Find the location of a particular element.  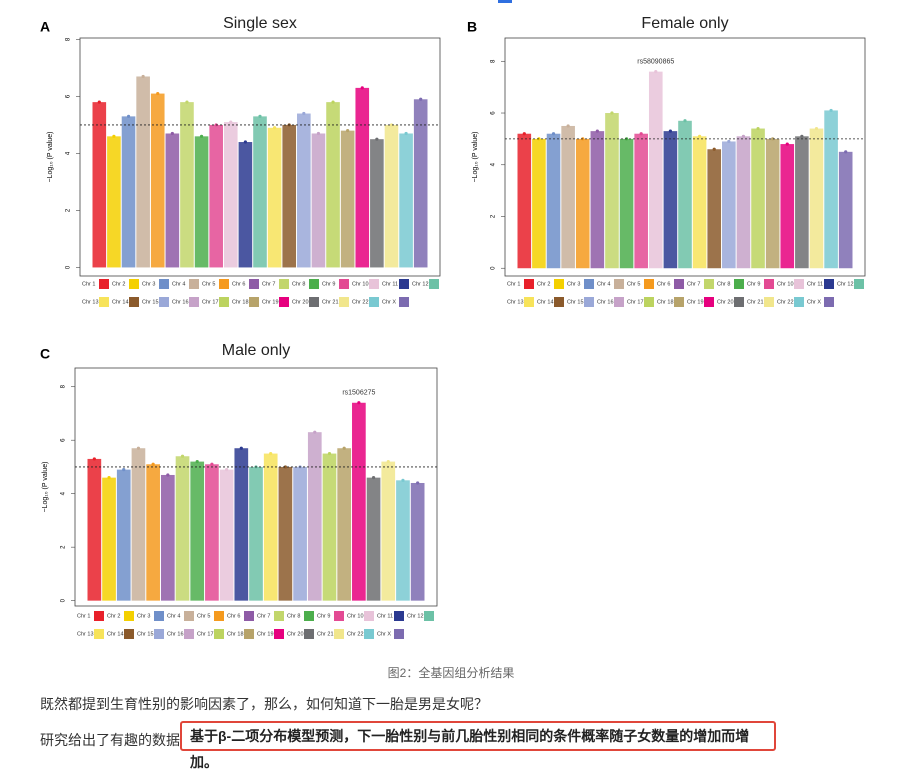

legend-label: Chr 15 is located at coordinates (575, 302).